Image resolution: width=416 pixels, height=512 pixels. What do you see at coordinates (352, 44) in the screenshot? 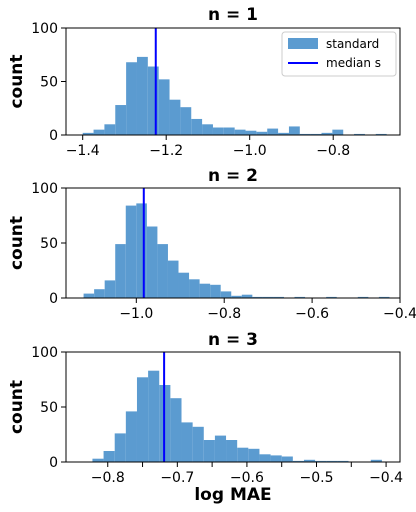
I see `legend-label-standard: standard` at bounding box center [352, 44].